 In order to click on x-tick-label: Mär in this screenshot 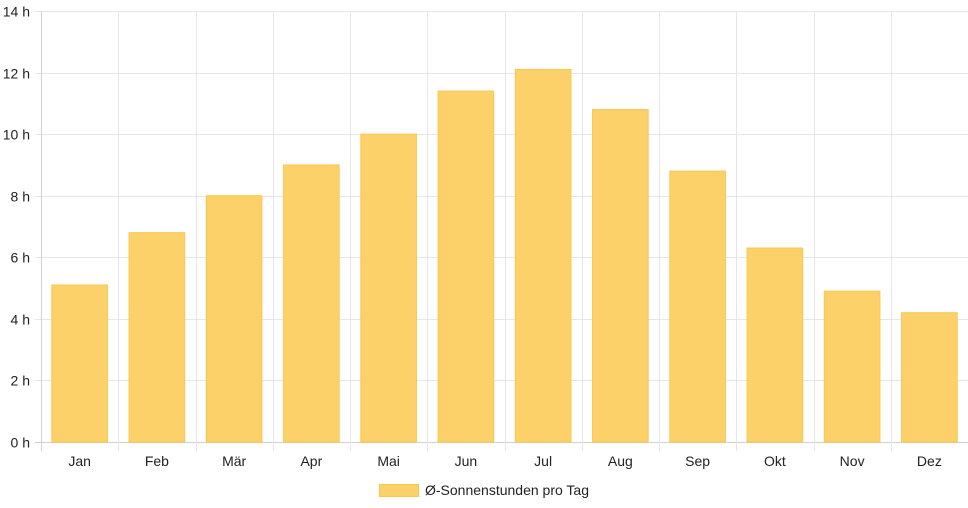, I will do `click(234, 461)`.